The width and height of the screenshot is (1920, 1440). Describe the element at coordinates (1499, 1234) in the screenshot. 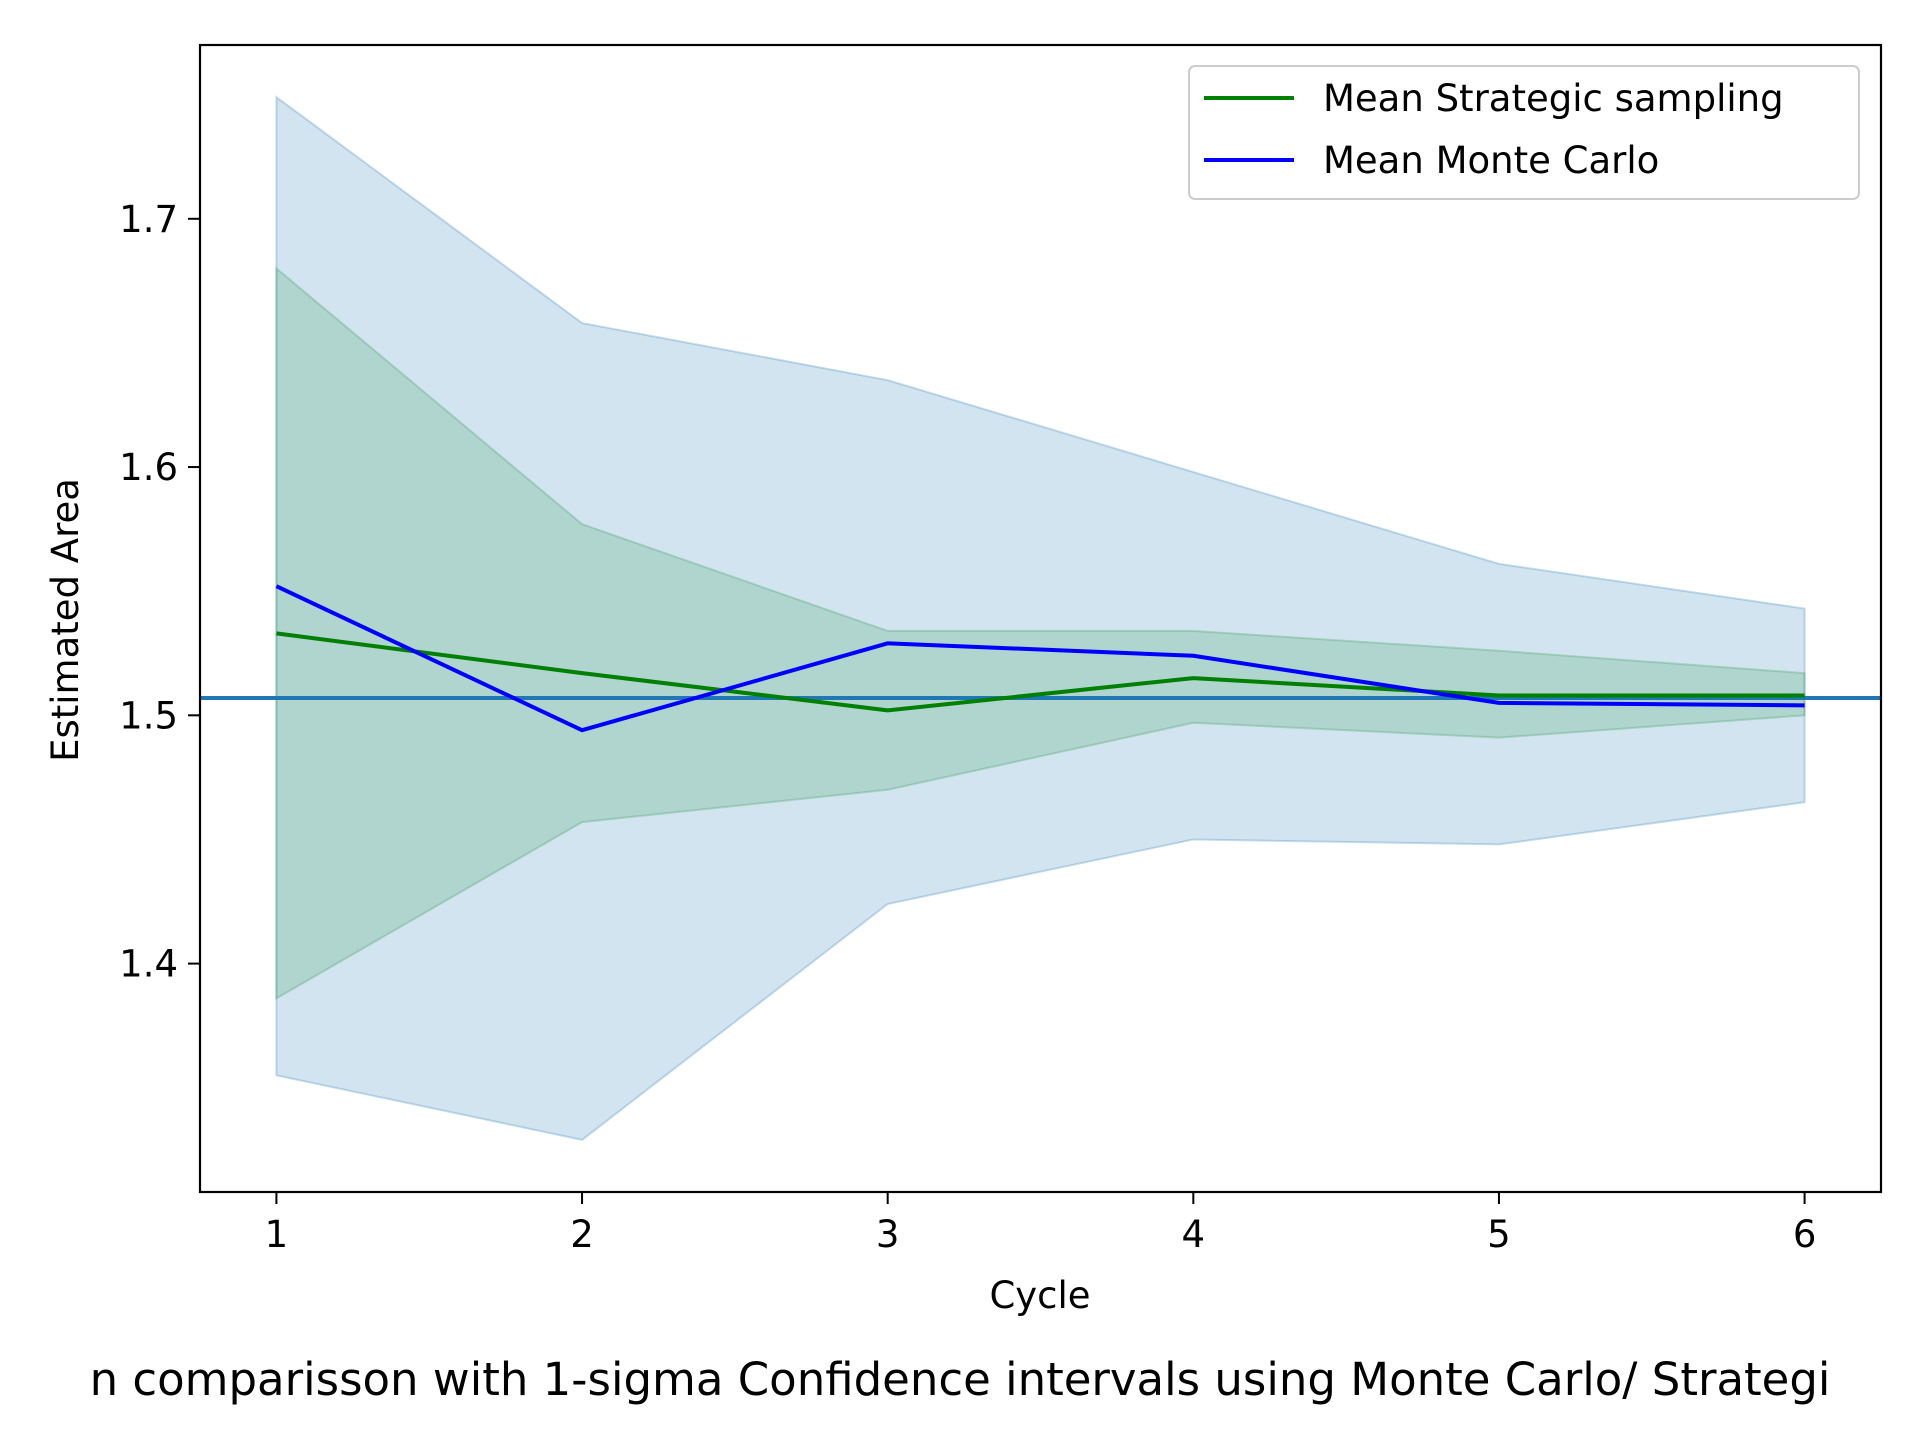

I see `x-tick-label: 5` at that location.